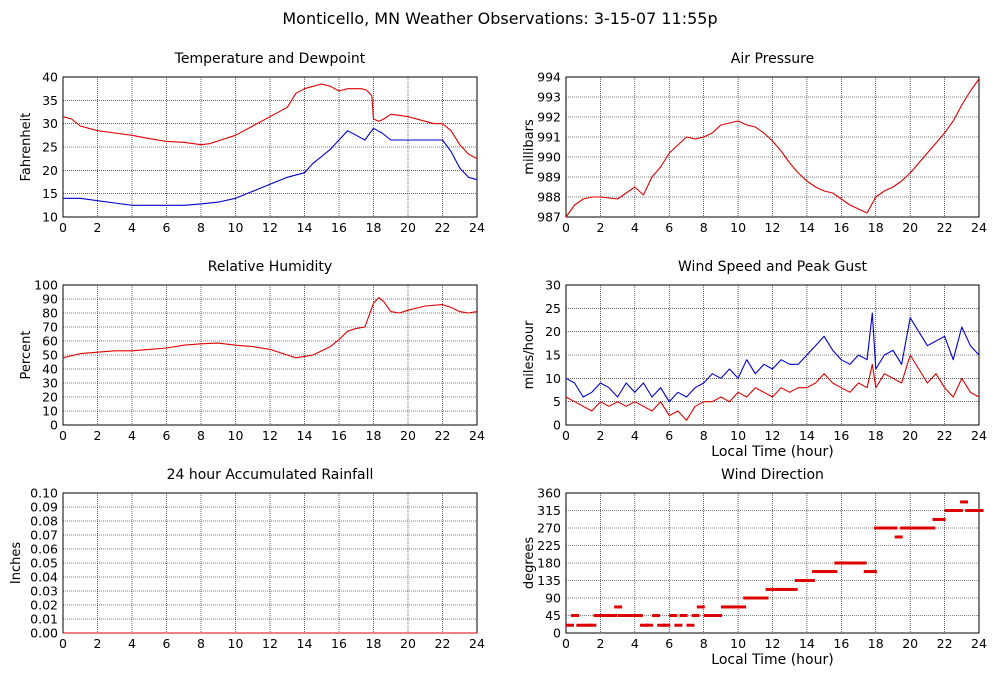 The height and width of the screenshot is (680, 1000). Describe the element at coordinates (50, 383) in the screenshot. I see `y-tick-label: 30` at that location.